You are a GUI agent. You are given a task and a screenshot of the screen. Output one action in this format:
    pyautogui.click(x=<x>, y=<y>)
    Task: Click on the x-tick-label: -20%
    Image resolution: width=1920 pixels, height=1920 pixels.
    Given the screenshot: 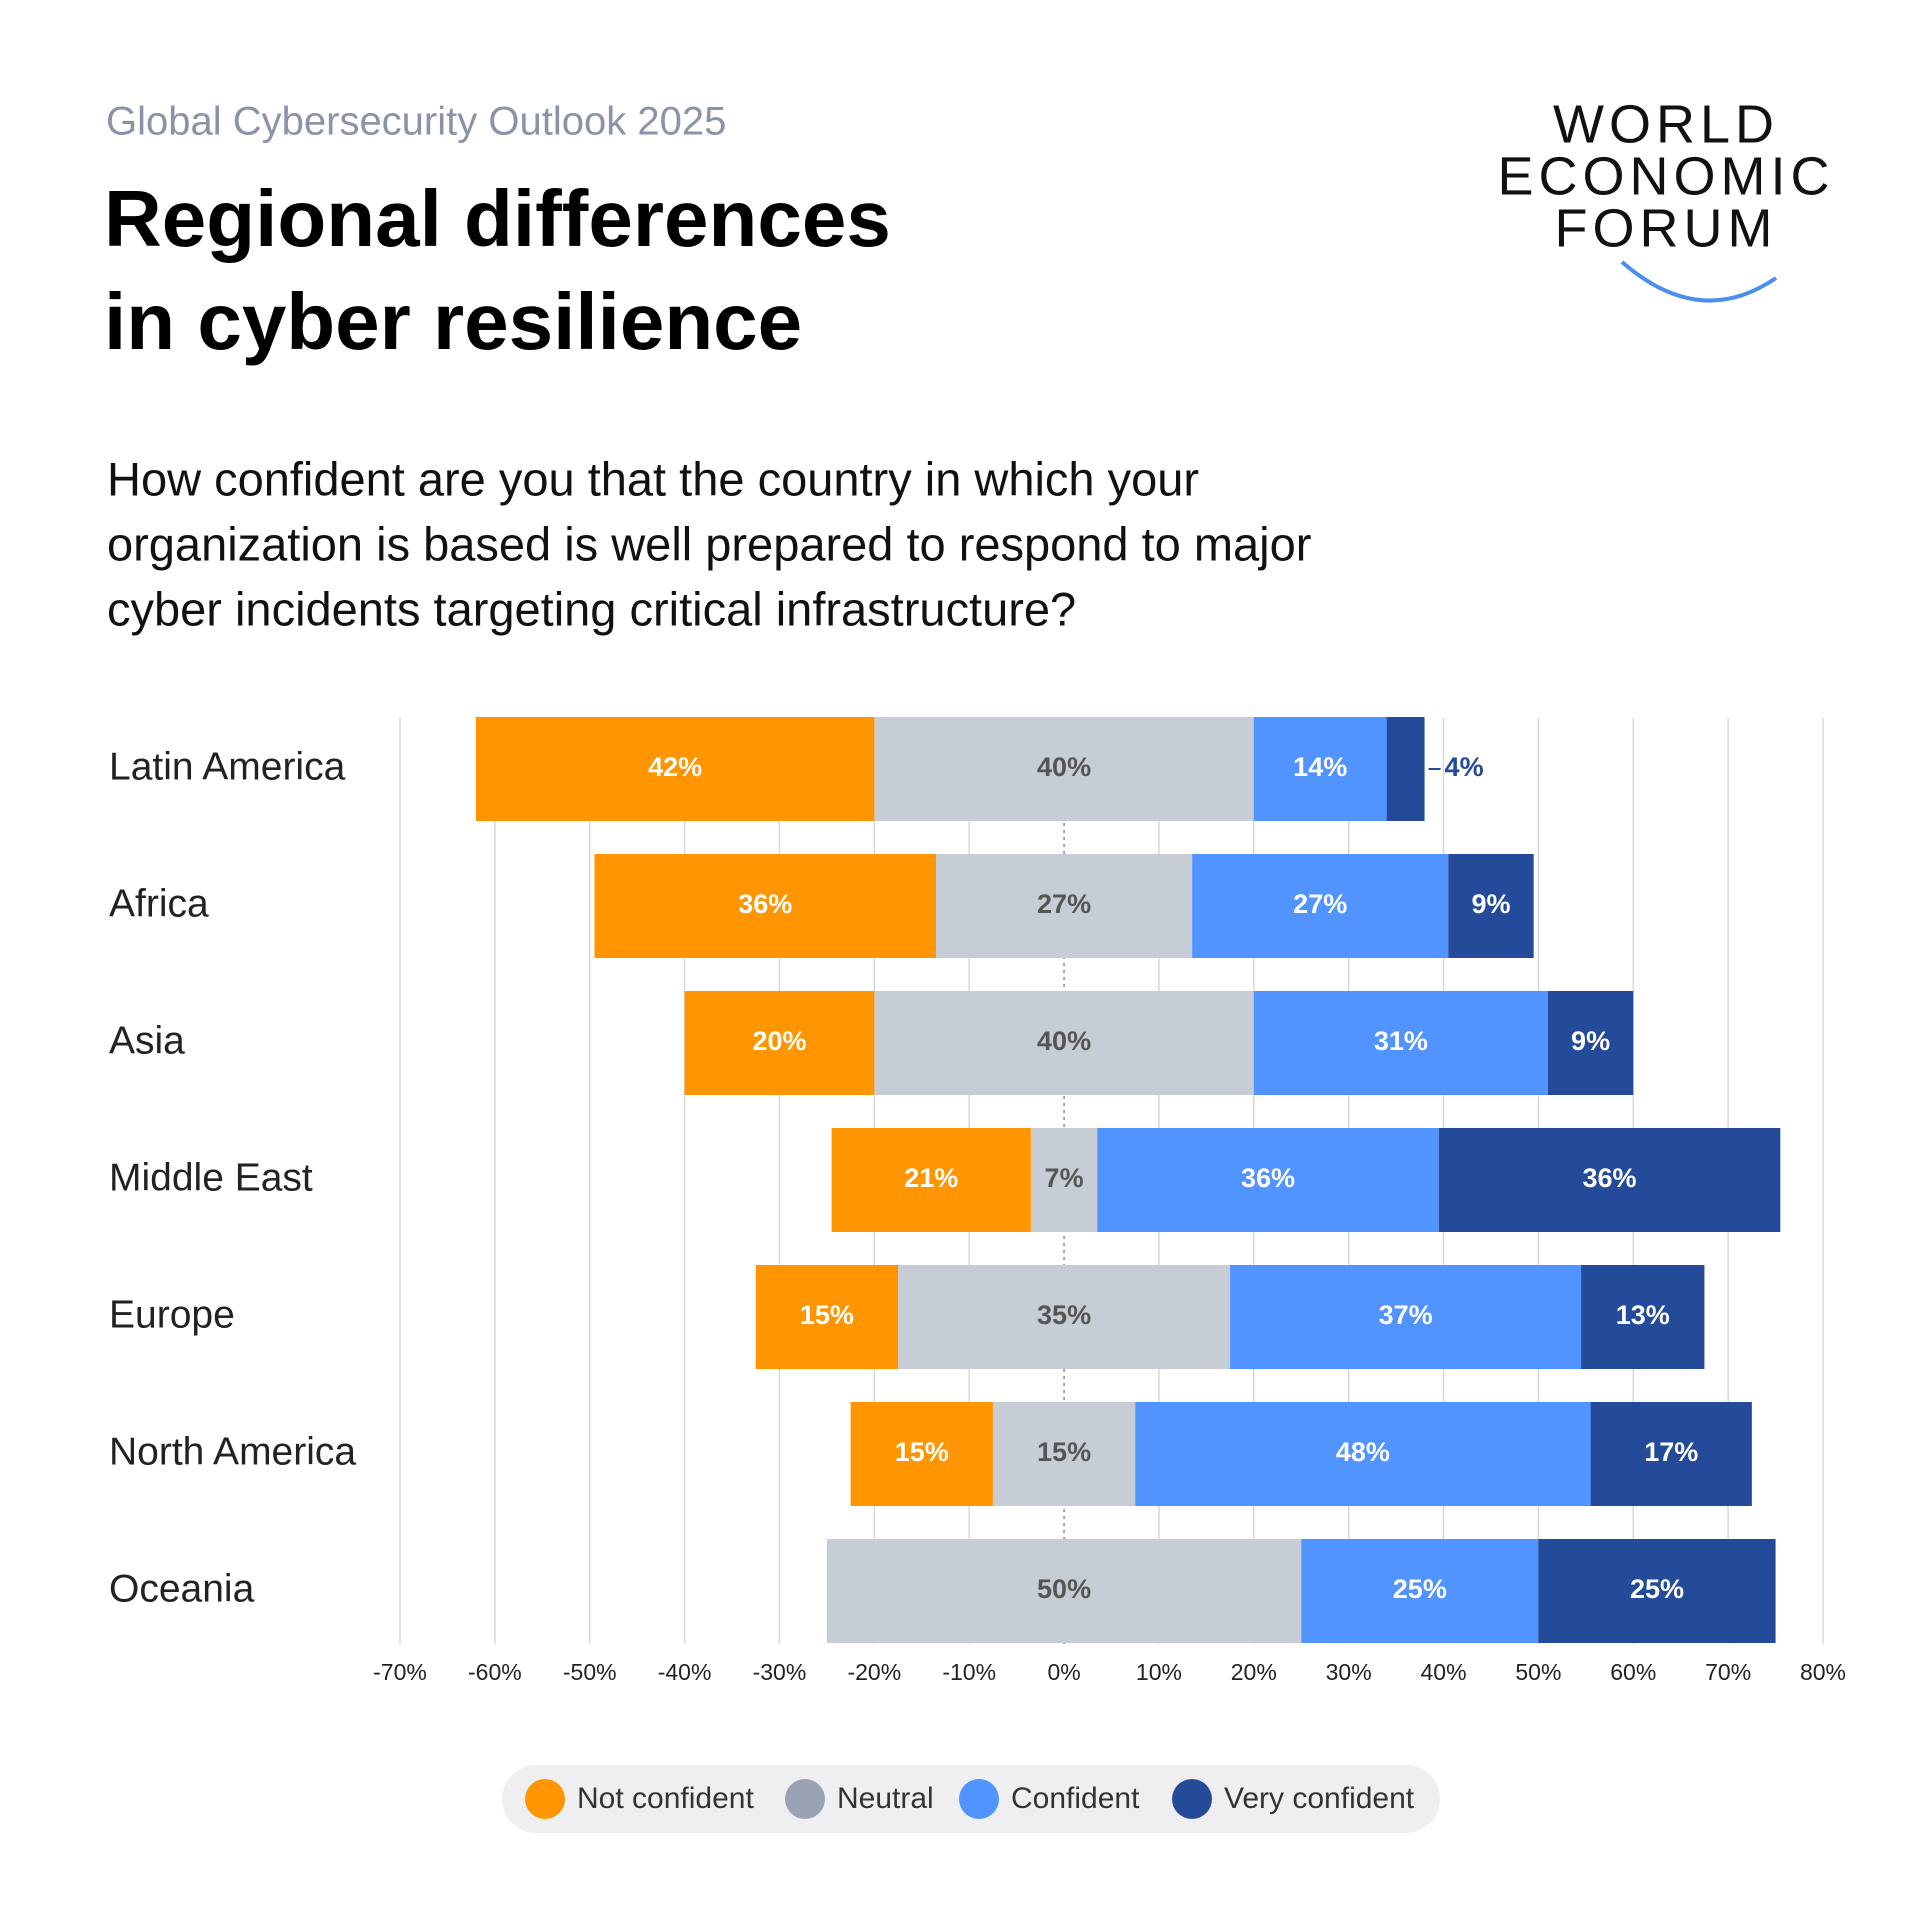 What is the action you would take?
    pyautogui.click(x=874, y=1672)
    